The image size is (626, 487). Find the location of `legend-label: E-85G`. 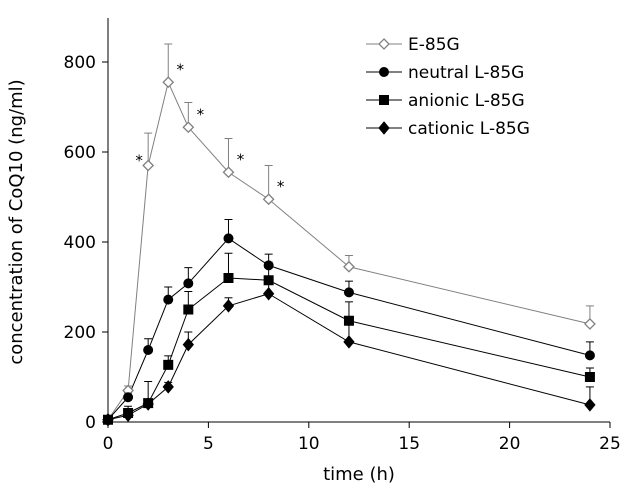

legend-label: E-85G is located at coordinates (434, 45).